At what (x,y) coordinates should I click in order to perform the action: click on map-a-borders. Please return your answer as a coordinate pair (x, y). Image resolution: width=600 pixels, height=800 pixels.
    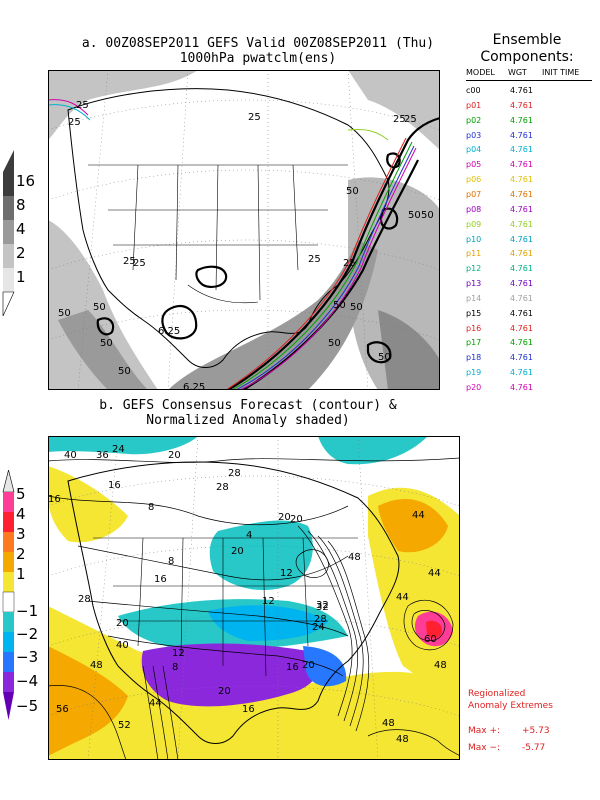
    Looking at the image, I should click on (218, 234).